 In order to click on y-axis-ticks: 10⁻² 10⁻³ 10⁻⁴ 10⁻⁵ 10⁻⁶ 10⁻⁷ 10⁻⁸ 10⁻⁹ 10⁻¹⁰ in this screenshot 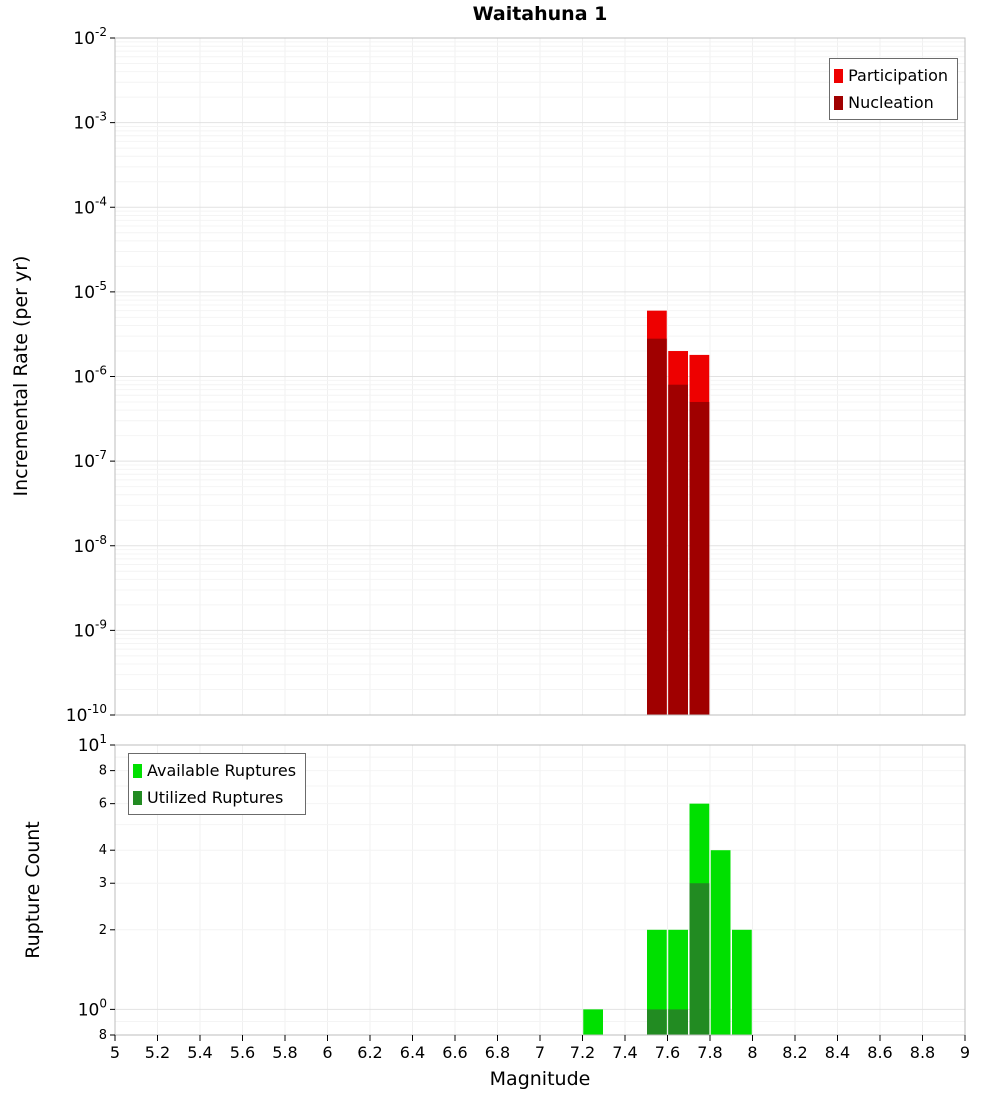, I will do `click(90, 375)`.